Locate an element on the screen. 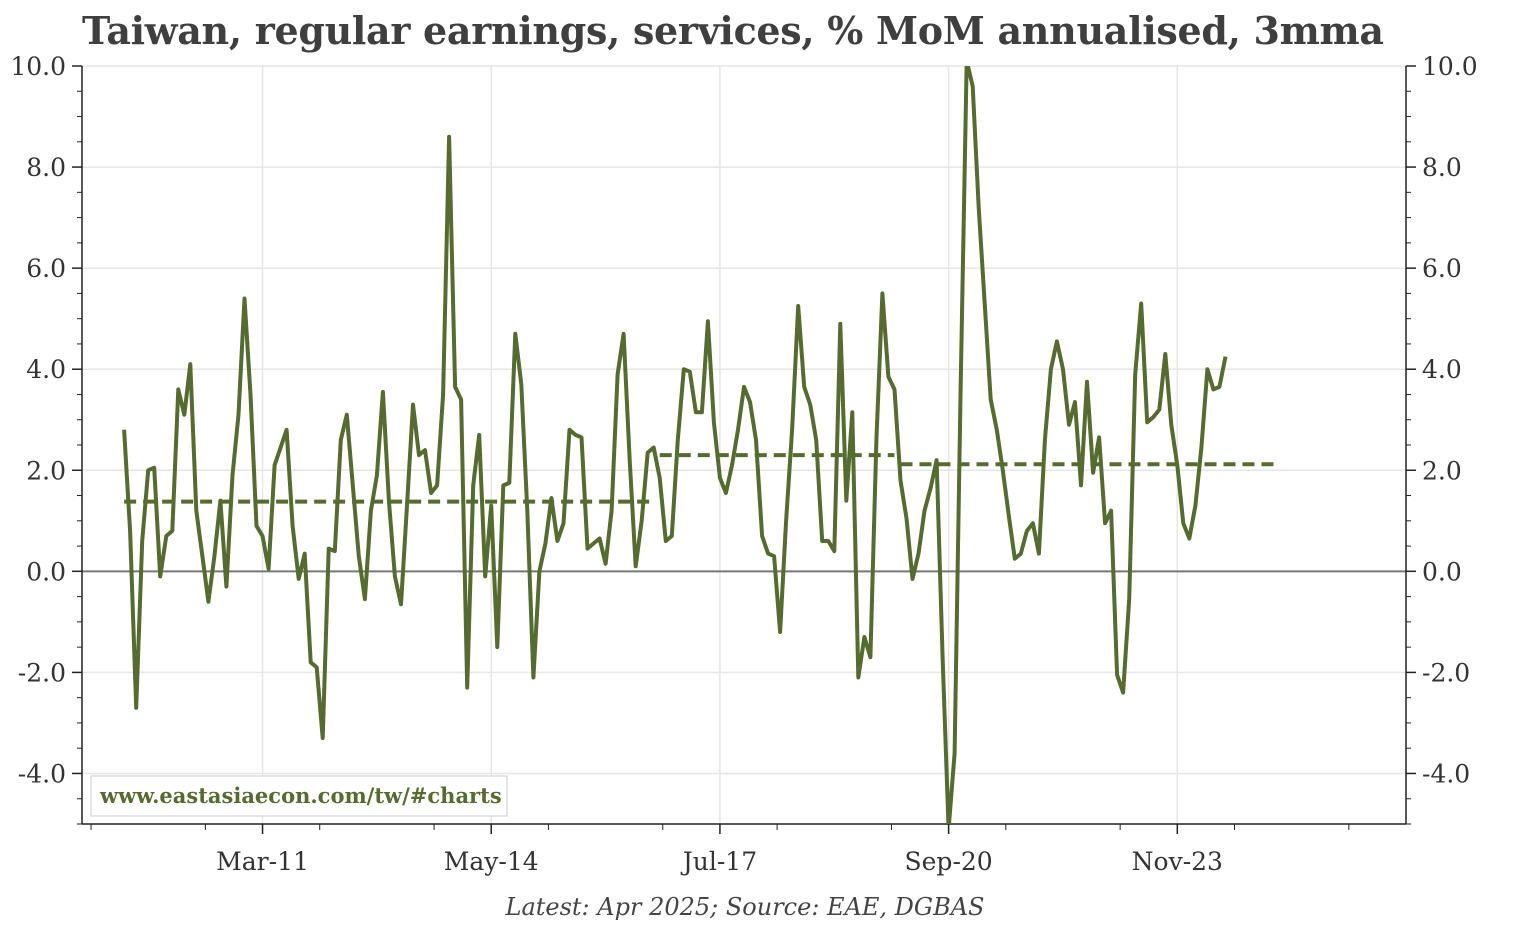 The height and width of the screenshot is (930, 1534). watermark: www.eastasiaecon.com/tw/#charts is located at coordinates (299, 796).